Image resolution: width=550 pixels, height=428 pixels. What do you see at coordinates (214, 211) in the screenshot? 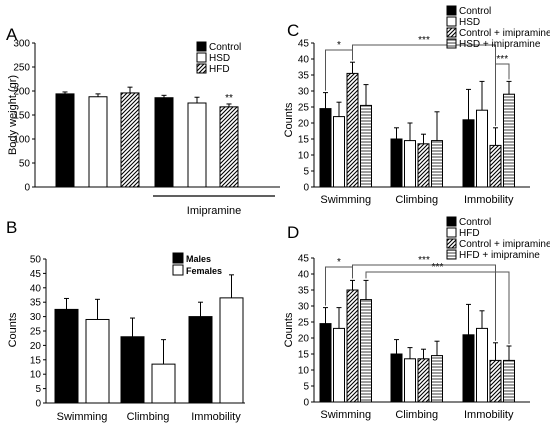
I see `panel-a-imipramine-label: Imipramine` at bounding box center [214, 211].